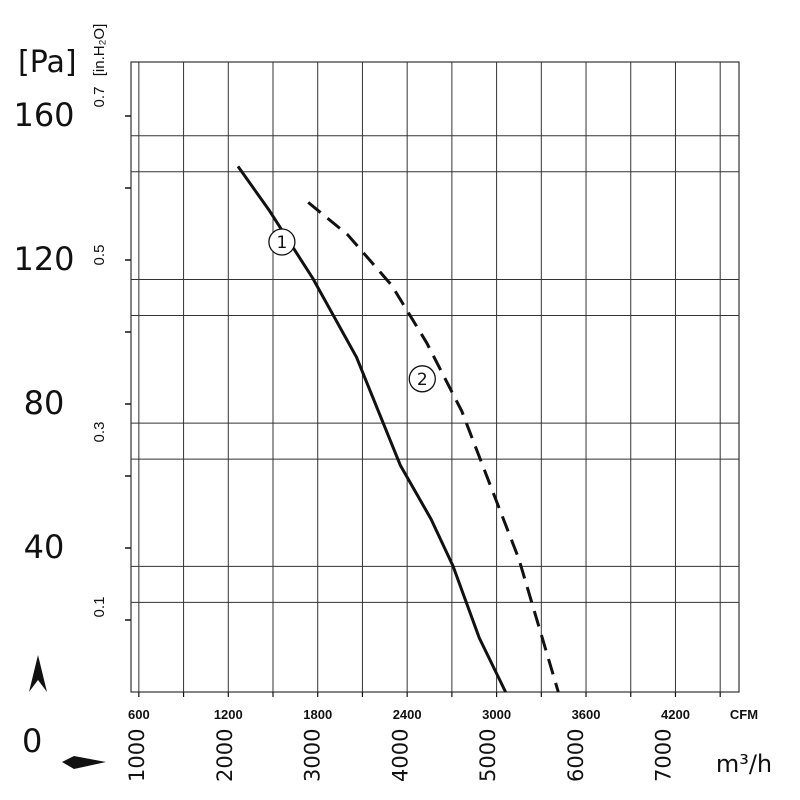 The width and height of the screenshot is (800, 800). What do you see at coordinates (400, 755) in the screenshot?
I see `x-tick-label-m3h: 4000` at bounding box center [400, 755].